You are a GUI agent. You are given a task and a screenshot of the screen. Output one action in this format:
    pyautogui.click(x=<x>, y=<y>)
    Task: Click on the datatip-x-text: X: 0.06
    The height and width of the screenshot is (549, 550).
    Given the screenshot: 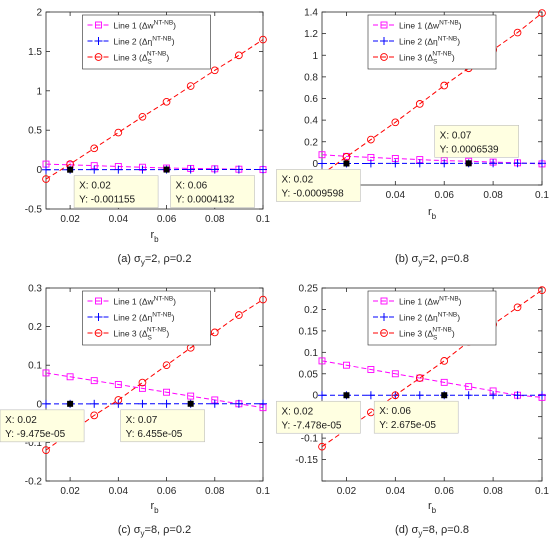 What is the action you would take?
    pyautogui.click(x=395, y=411)
    